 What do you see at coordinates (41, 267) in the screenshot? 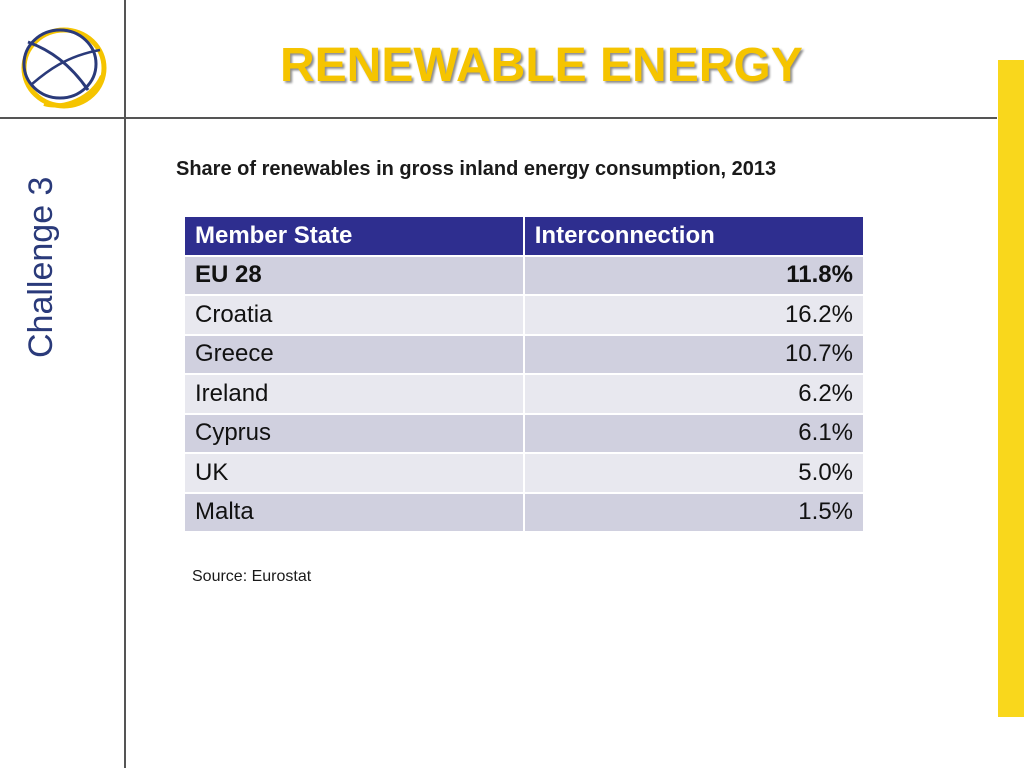
I see `challenge-label: Challenge 3` at bounding box center [41, 267].